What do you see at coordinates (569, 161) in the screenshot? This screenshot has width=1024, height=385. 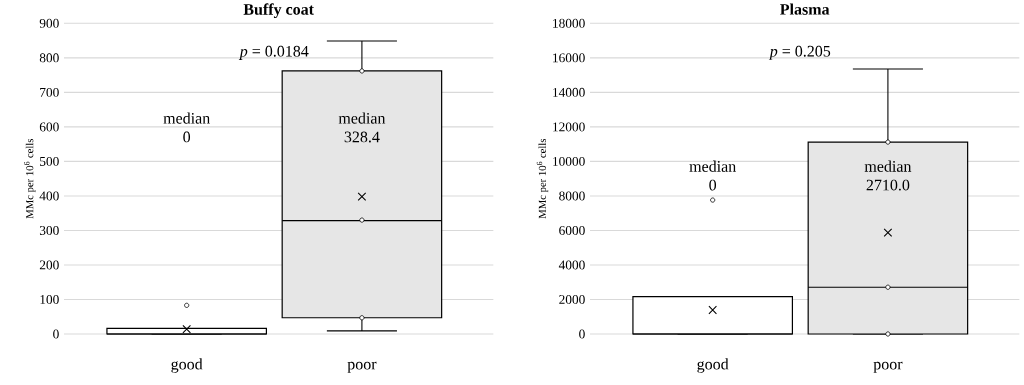 I see `y-tick-label: 10000` at bounding box center [569, 161].